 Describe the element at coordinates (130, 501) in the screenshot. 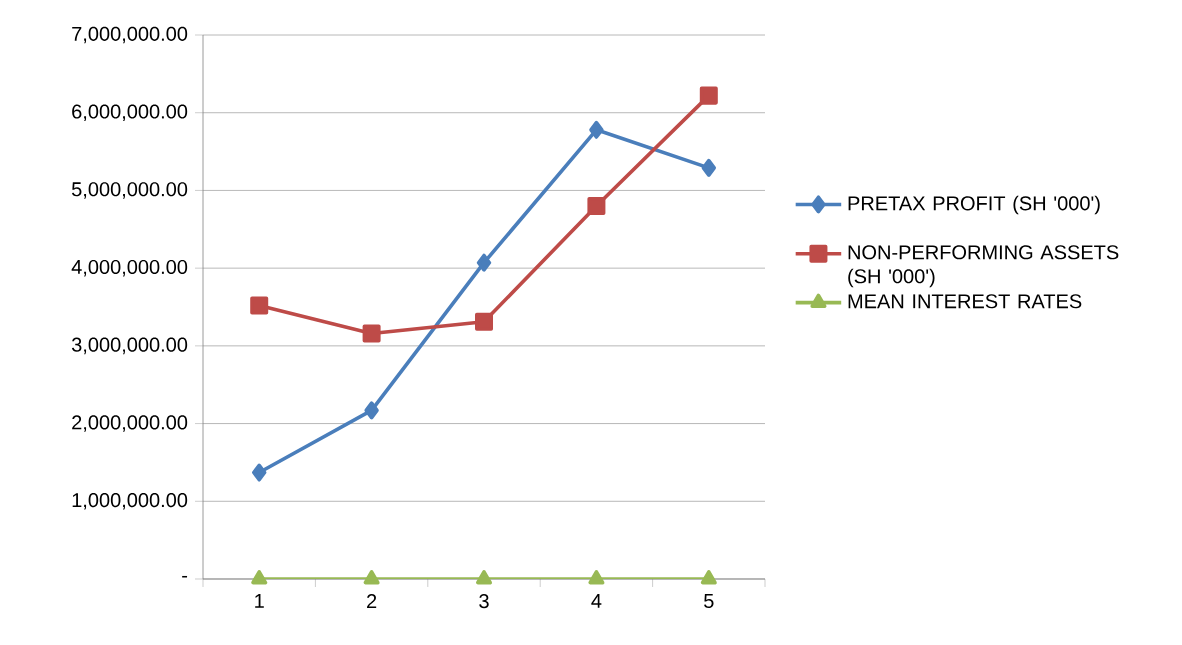

I see `y-tick-label: 1,000,000.00` at that location.